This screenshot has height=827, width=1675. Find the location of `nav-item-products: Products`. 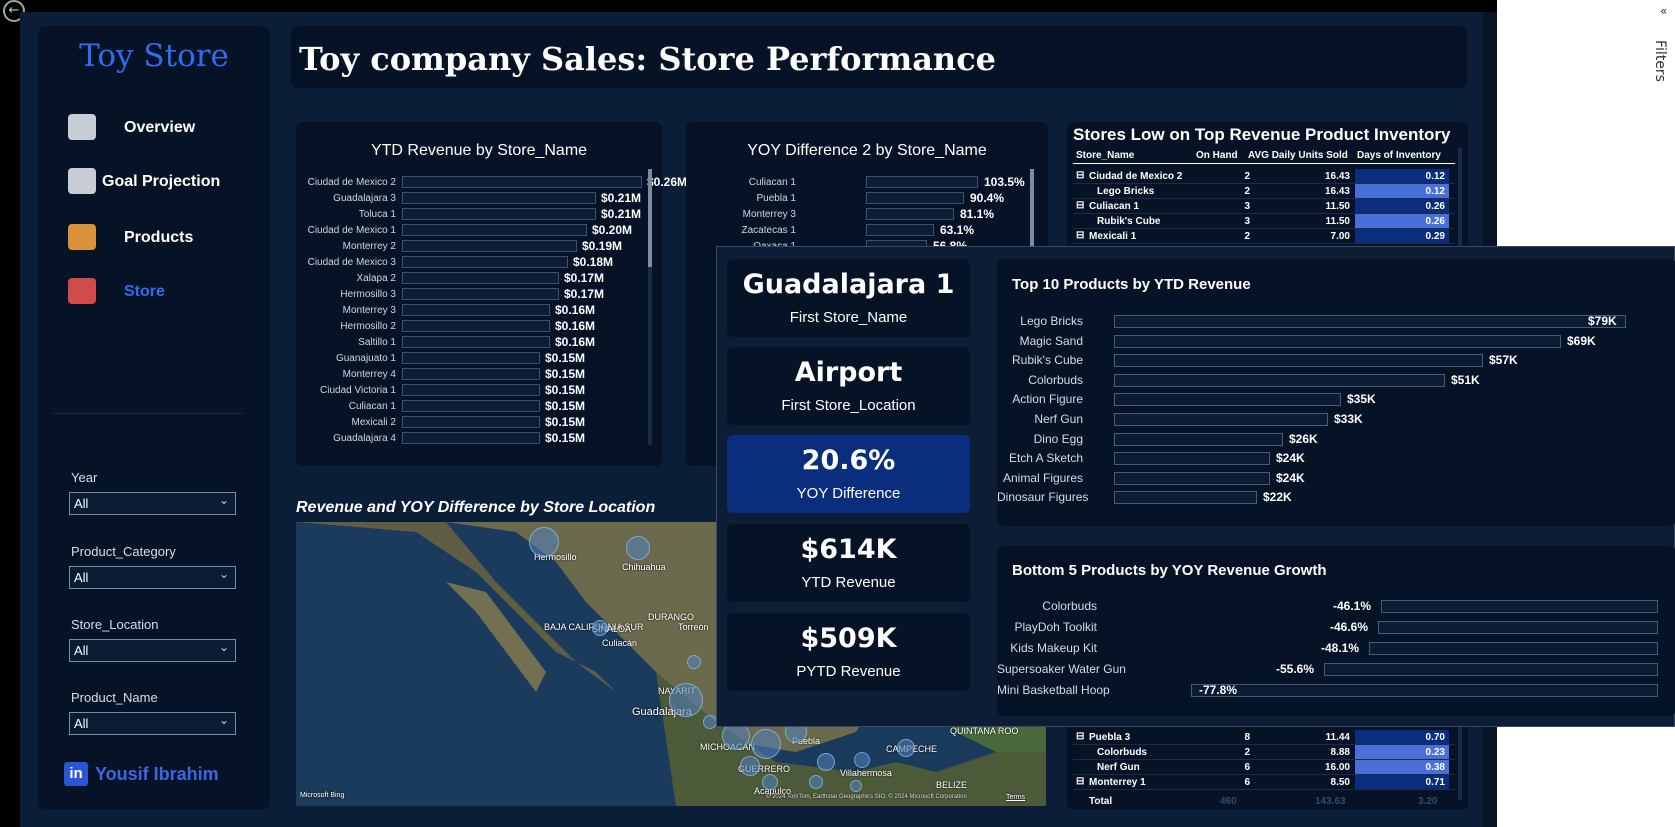

nav-item-products: Products is located at coordinates (159, 238).